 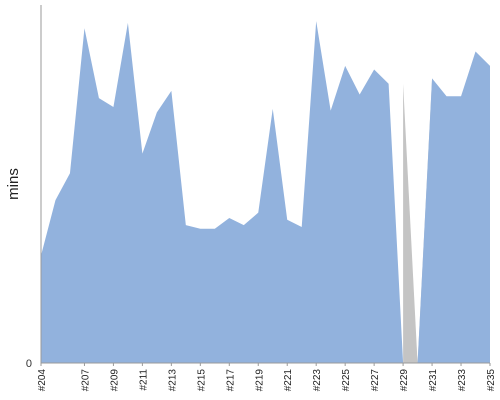 I want to click on x-tick-label: #231, so click(x=433, y=380).